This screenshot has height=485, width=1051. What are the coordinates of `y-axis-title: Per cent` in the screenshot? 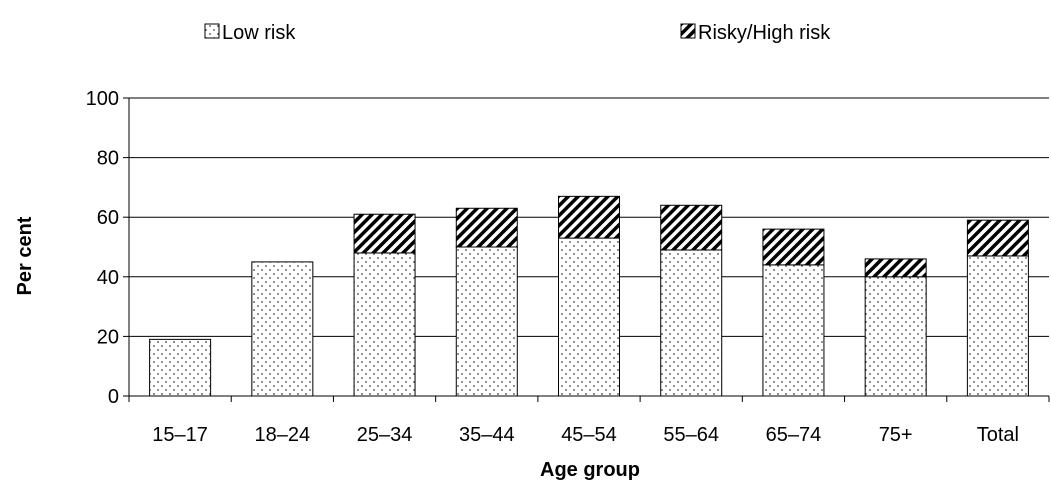 It's located at (25, 255).